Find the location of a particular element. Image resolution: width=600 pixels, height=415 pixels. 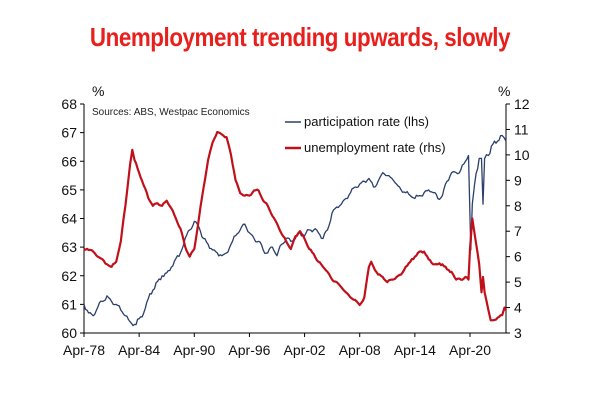

left-tick-label: 63 is located at coordinates (69, 247).